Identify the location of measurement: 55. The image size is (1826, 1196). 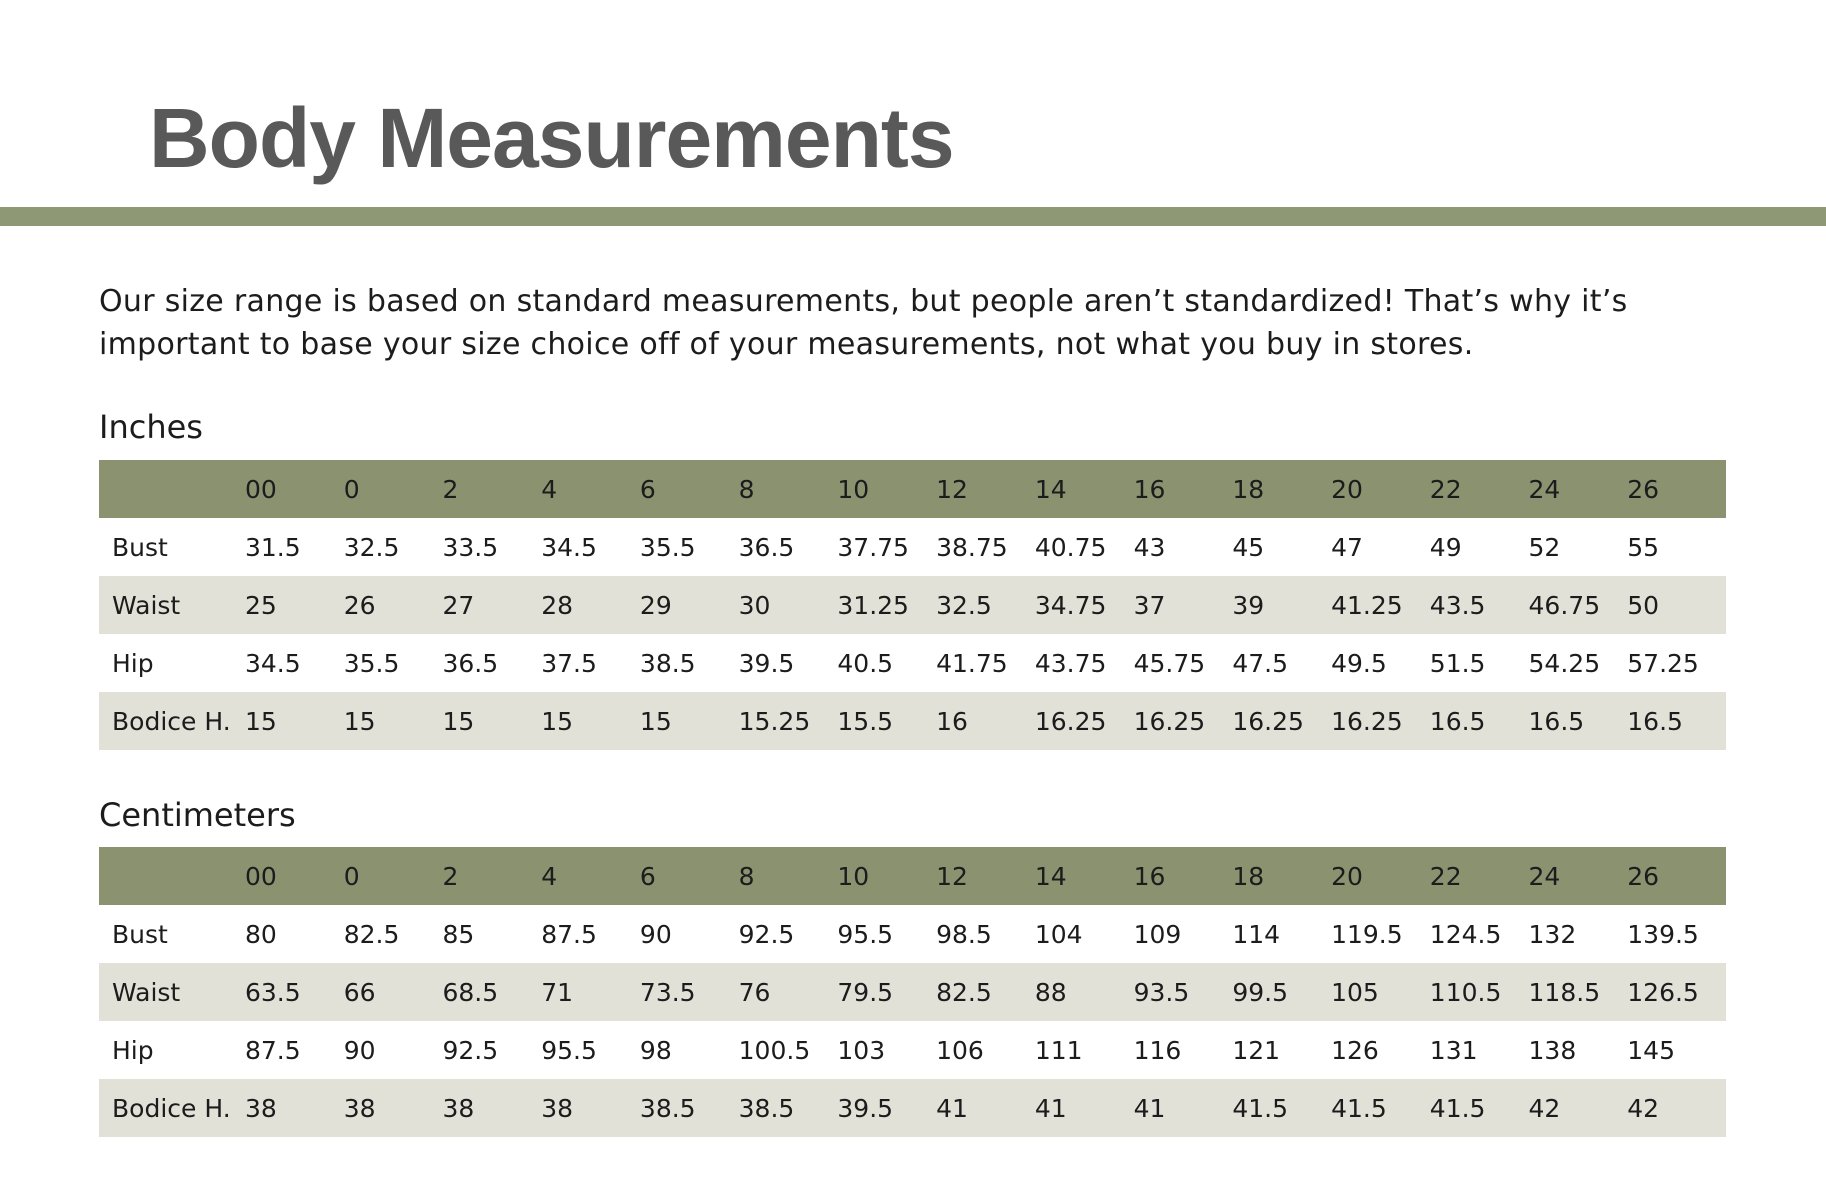
(1643, 547).